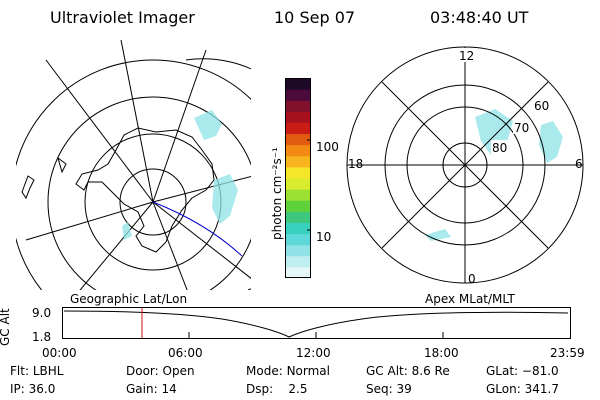 The width and height of the screenshot is (600, 400). I want to click on time-tick-2359: 23:59, so click(567, 353).